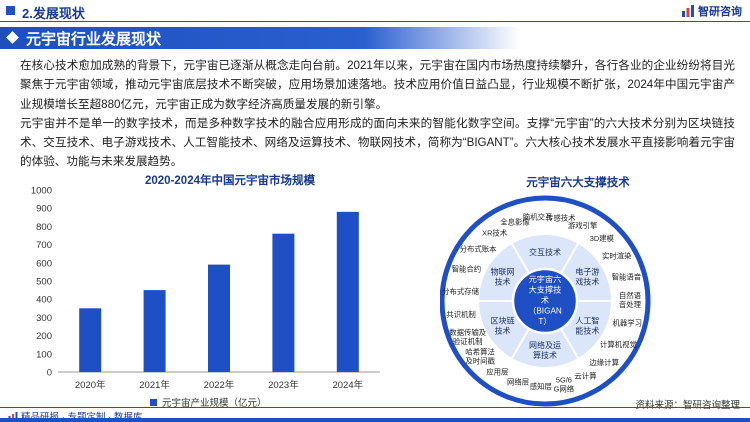  Describe the element at coordinates (461, 291) in the screenshot. I see `outer-tech-label: 分布式存储` at that location.